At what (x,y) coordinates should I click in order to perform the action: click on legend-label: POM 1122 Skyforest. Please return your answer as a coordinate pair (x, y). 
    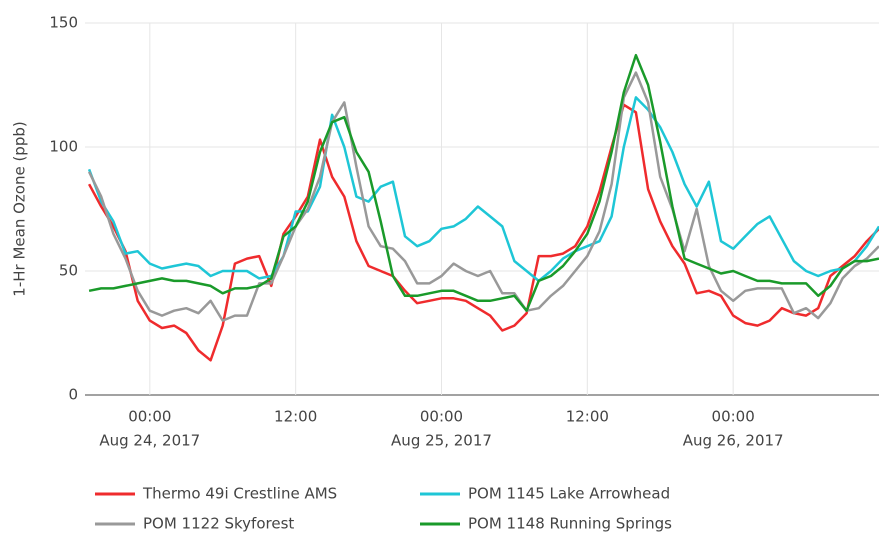
    Looking at the image, I should click on (218, 524).